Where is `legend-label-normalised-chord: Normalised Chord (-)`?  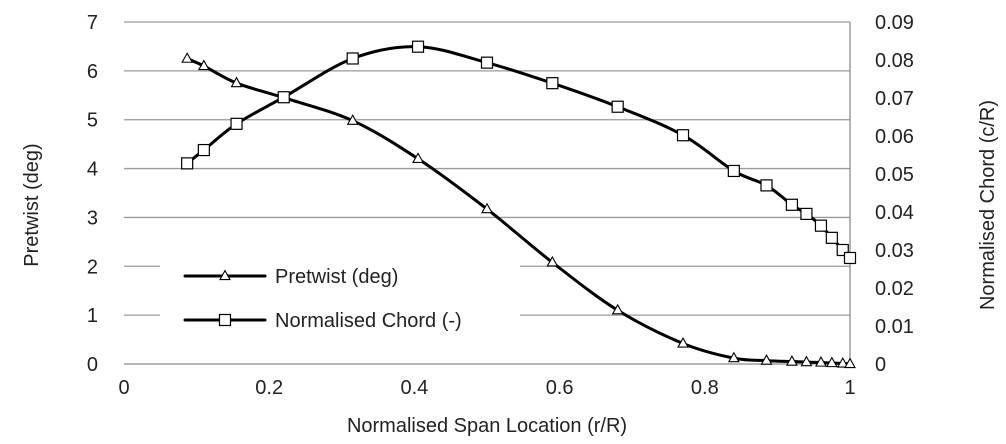 legend-label-normalised-chord: Normalised Chord (-) is located at coordinates (368, 321).